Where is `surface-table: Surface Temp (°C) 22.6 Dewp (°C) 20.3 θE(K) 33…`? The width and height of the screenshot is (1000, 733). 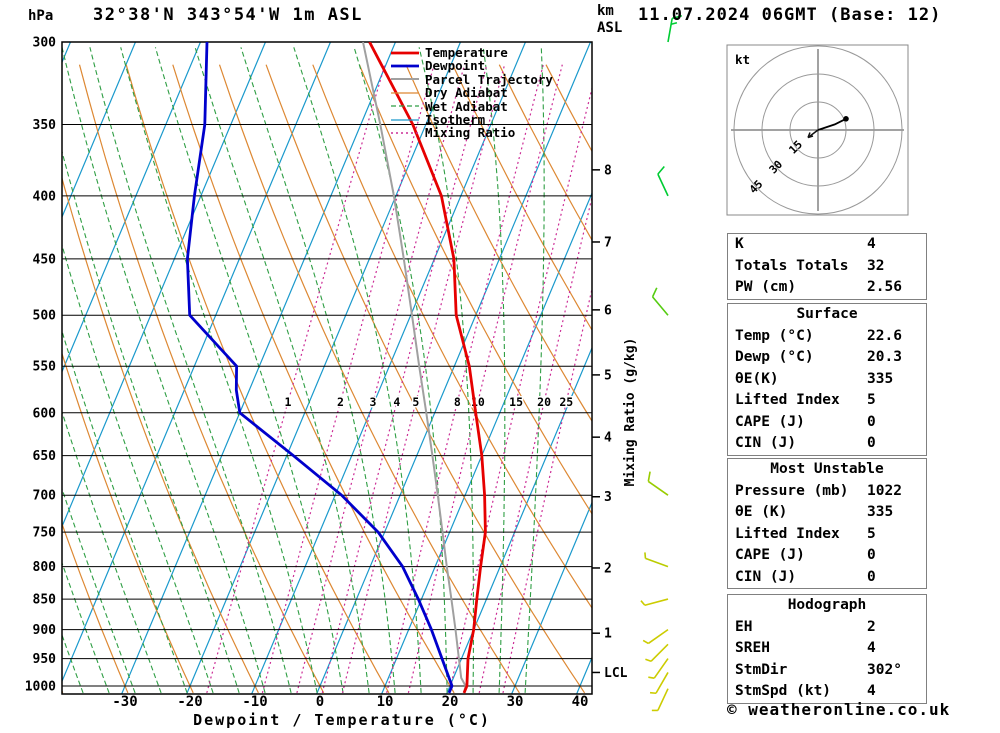
surface-table: Surface Temp (°C) 22.6 Dewp (°C) 20.3 θE(K) 33… is located at coordinates (827, 379).